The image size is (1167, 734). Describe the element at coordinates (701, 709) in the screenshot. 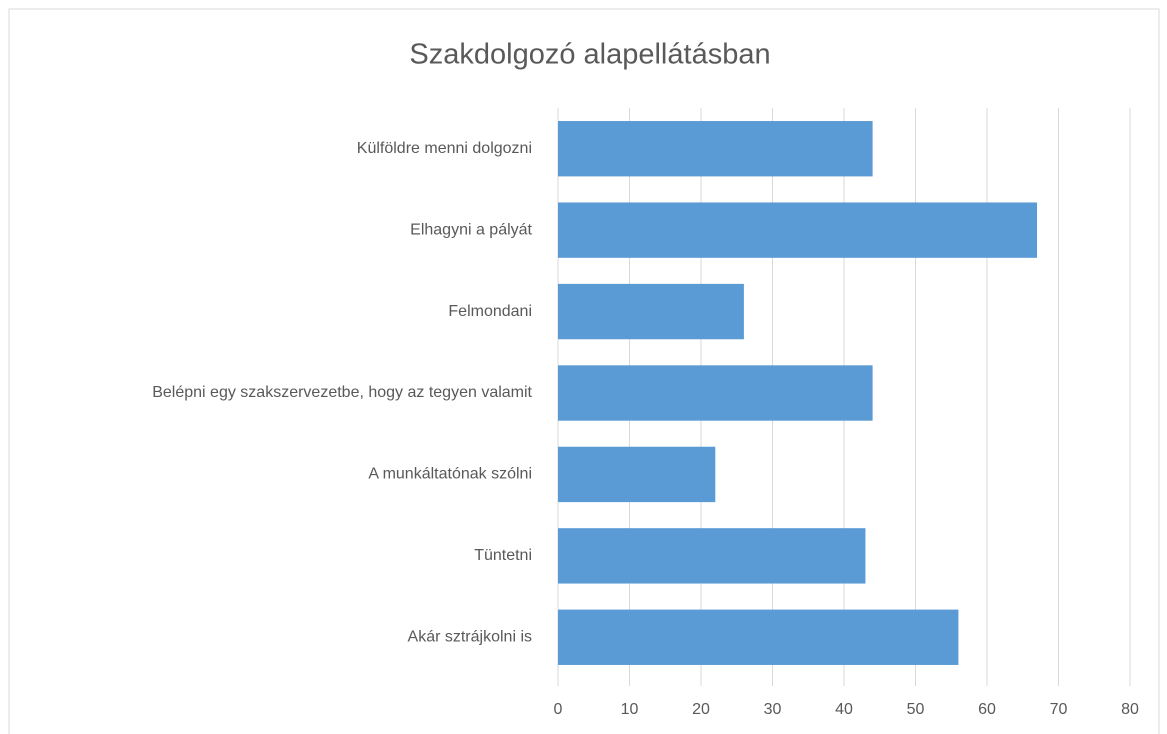

I see `x-tick-label: 20` at that location.